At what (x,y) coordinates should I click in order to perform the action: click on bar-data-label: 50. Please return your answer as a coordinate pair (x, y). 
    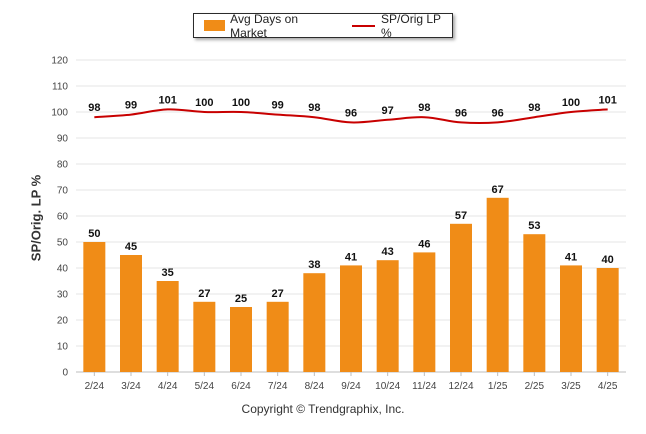
    Looking at the image, I should click on (94, 234).